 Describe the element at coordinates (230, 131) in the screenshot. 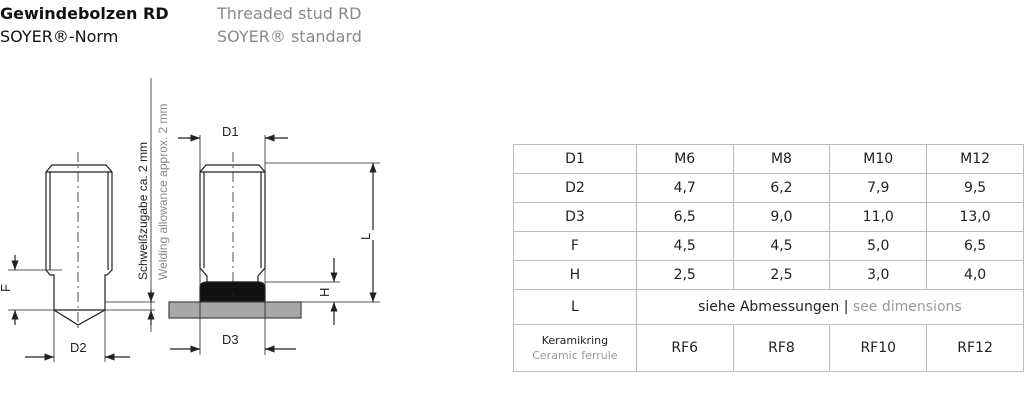

I see `label-d1: D1` at that location.